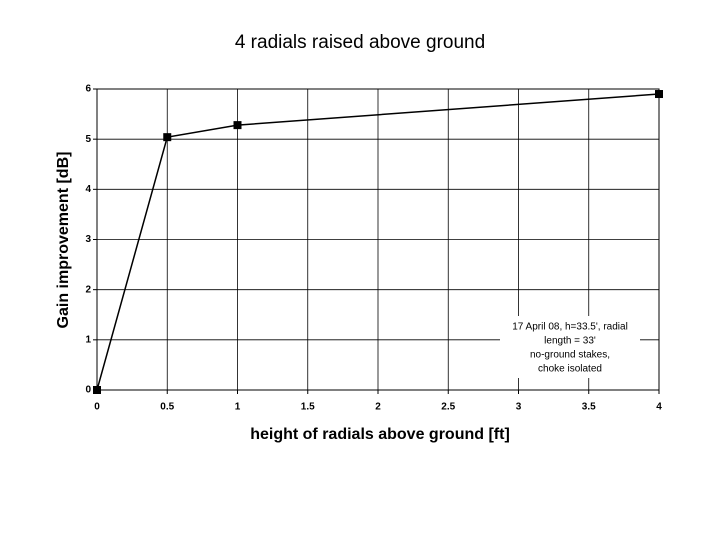  I want to click on y-tick-label: 2, so click(88, 289).